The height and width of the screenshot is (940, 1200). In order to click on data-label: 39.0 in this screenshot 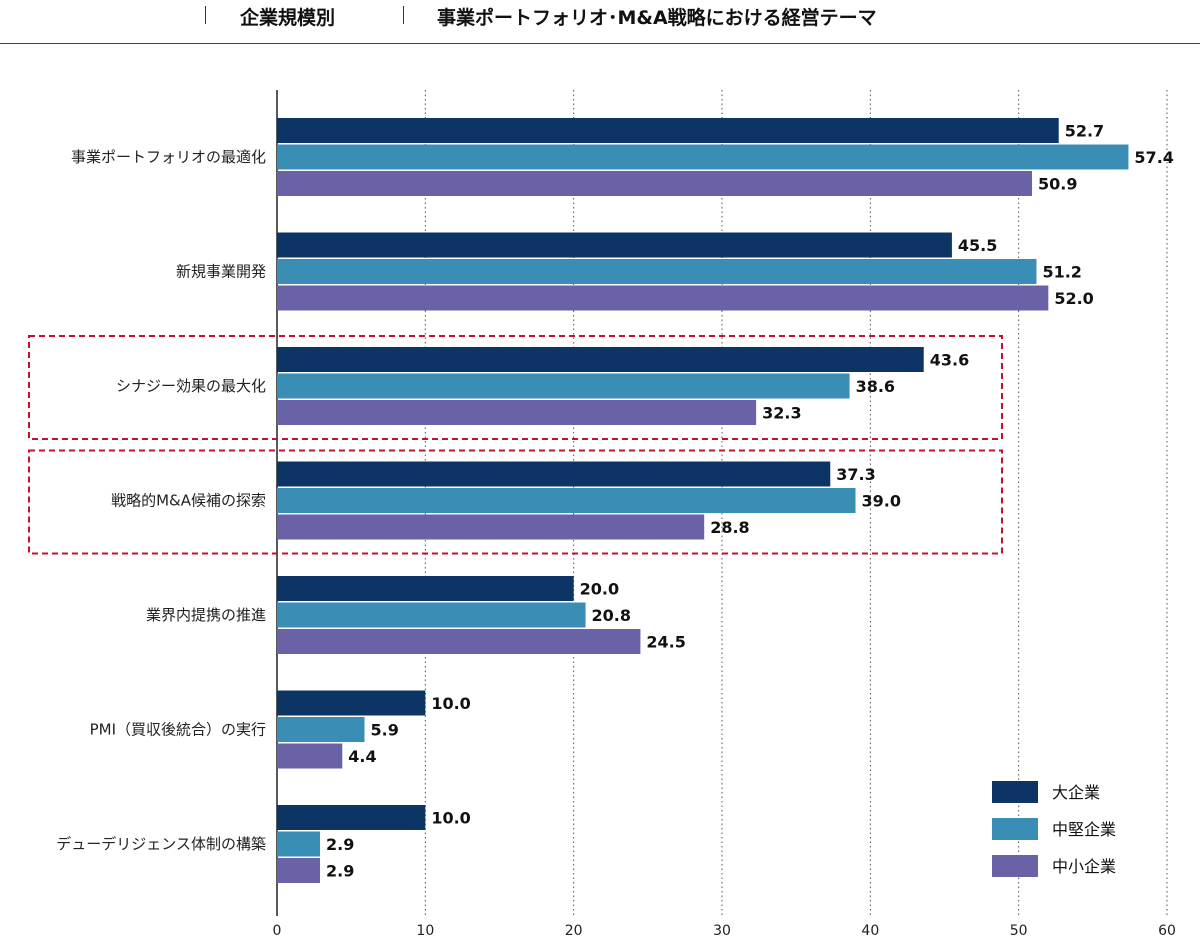, I will do `click(881, 501)`.